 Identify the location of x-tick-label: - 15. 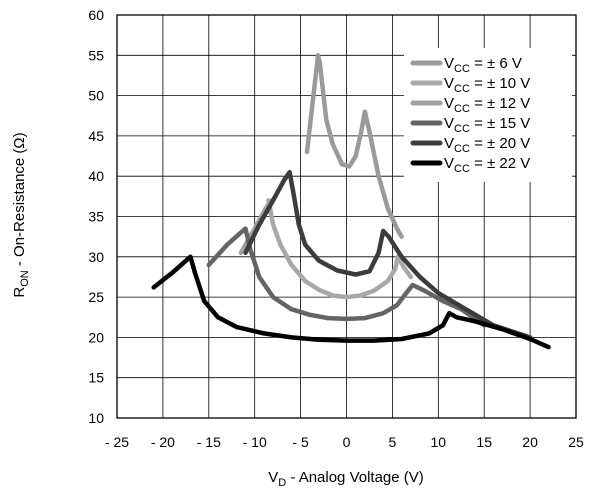
(209, 442).